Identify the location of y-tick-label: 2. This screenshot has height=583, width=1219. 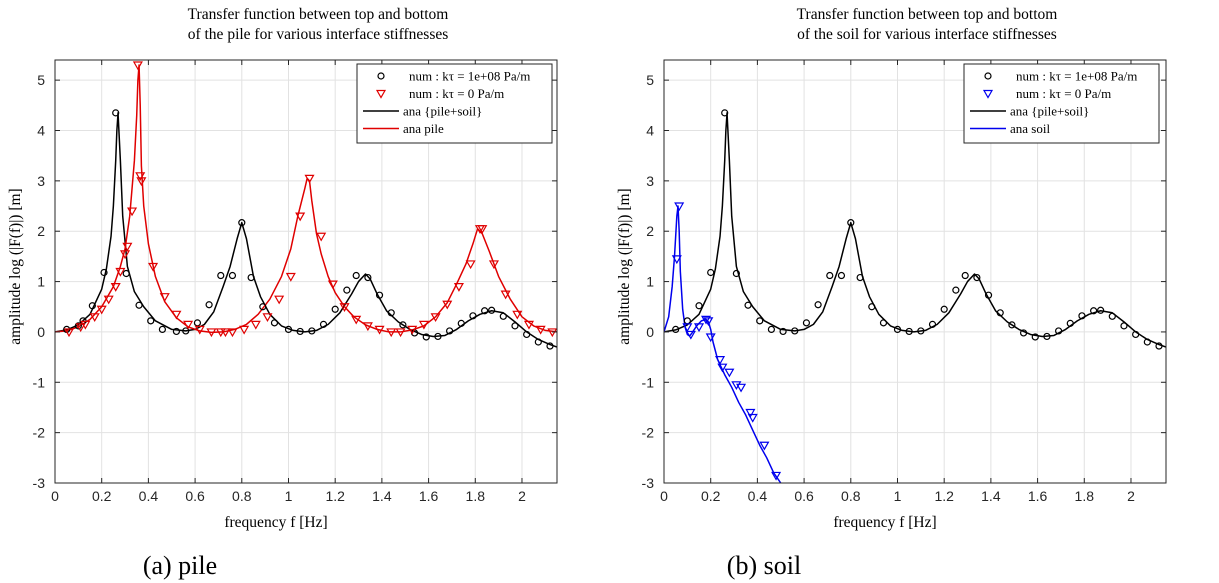
(41, 231).